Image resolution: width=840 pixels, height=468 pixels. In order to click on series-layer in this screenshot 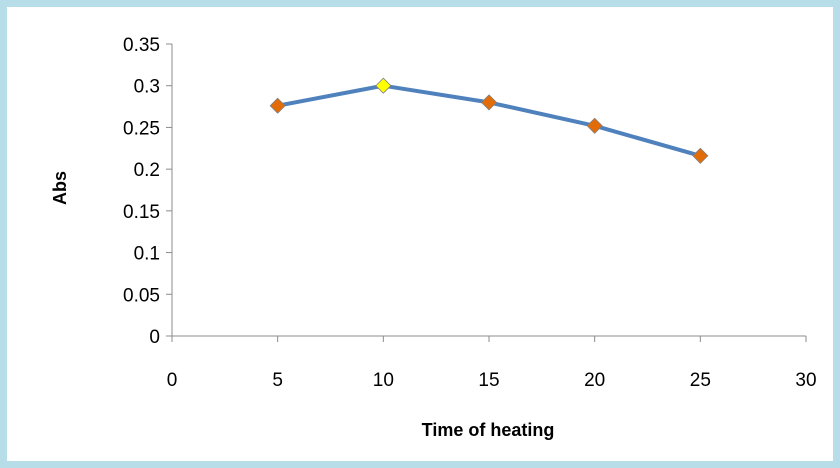, I will do `click(489, 120)`.